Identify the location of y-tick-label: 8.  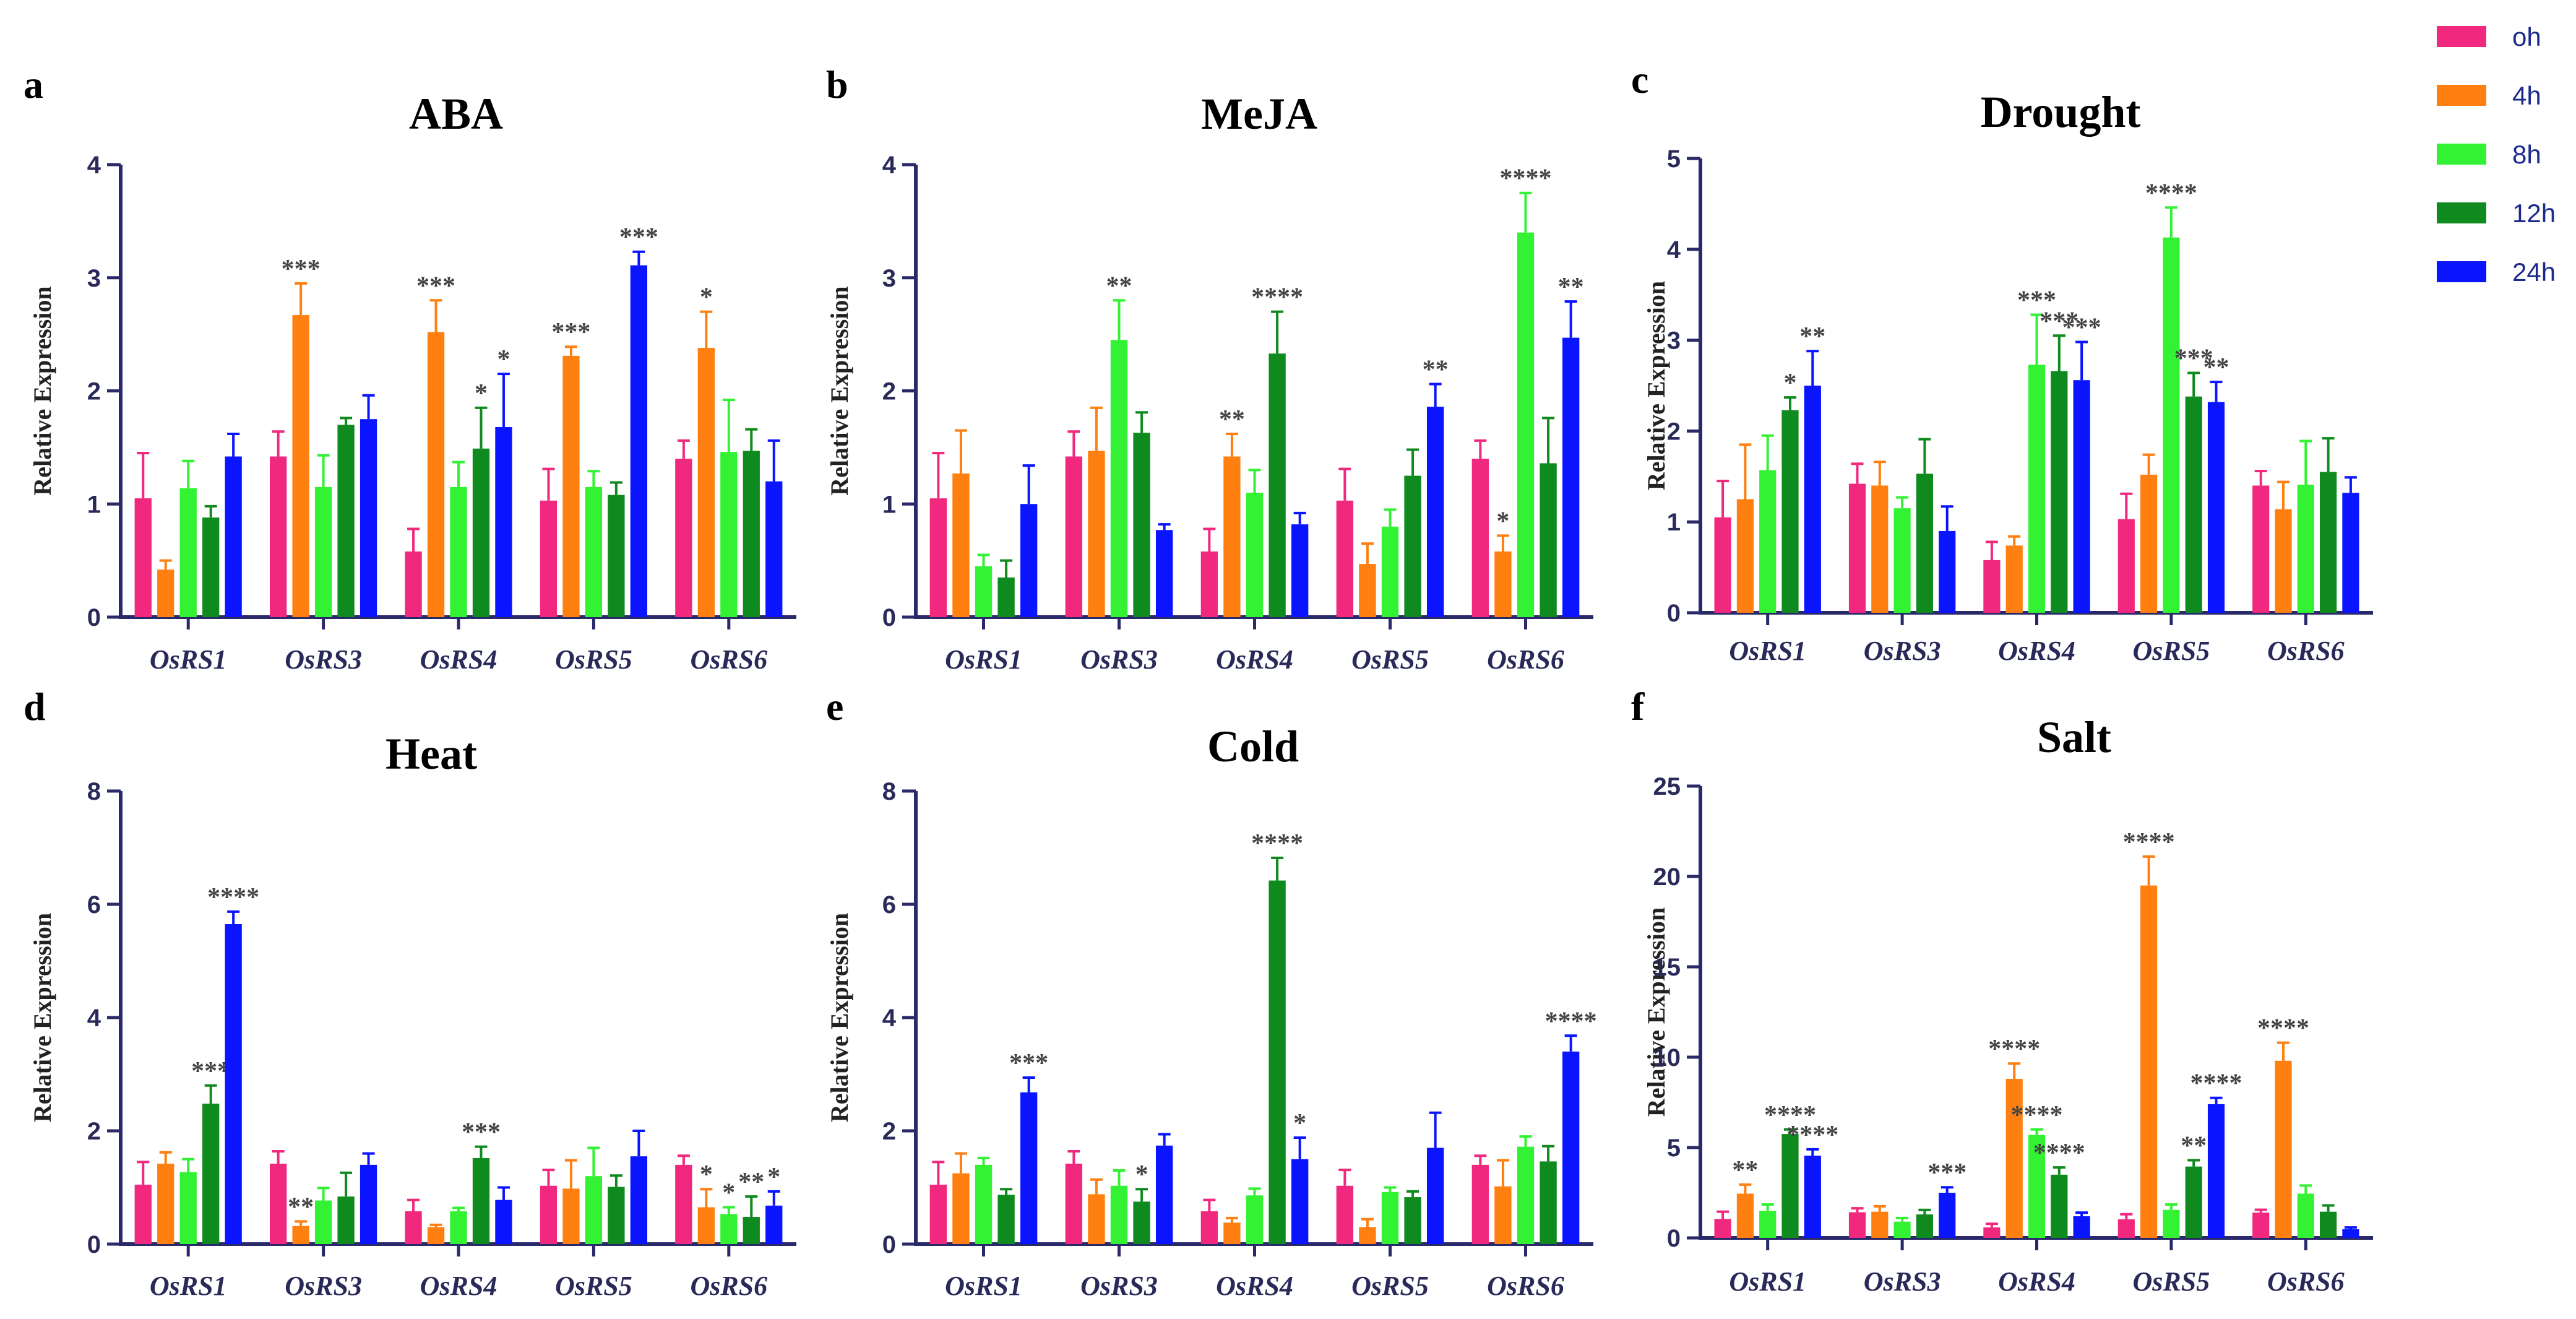
(889, 791).